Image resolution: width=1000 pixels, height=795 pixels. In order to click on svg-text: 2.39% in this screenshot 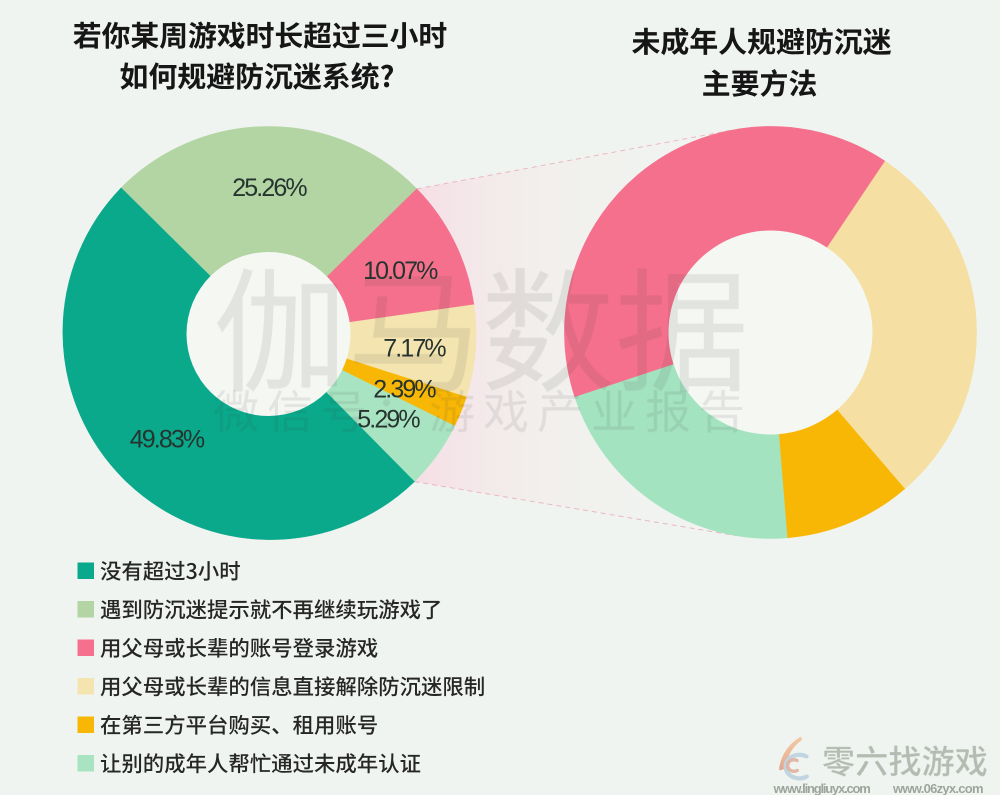, I will do `click(404, 389)`.